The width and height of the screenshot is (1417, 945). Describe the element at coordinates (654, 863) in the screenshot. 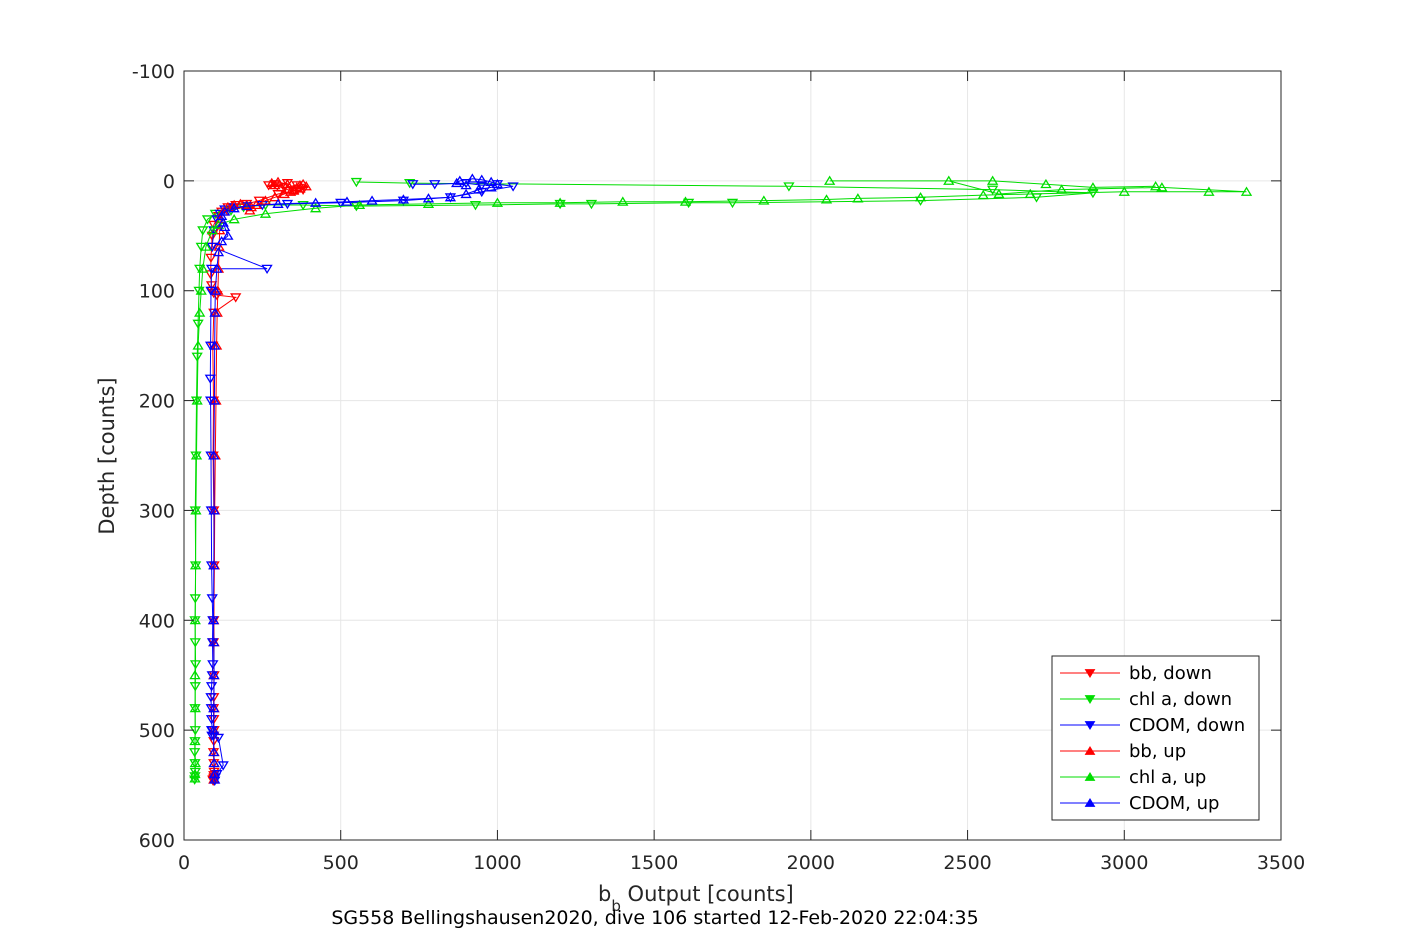

I see `x-tick-label: 1500` at that location.